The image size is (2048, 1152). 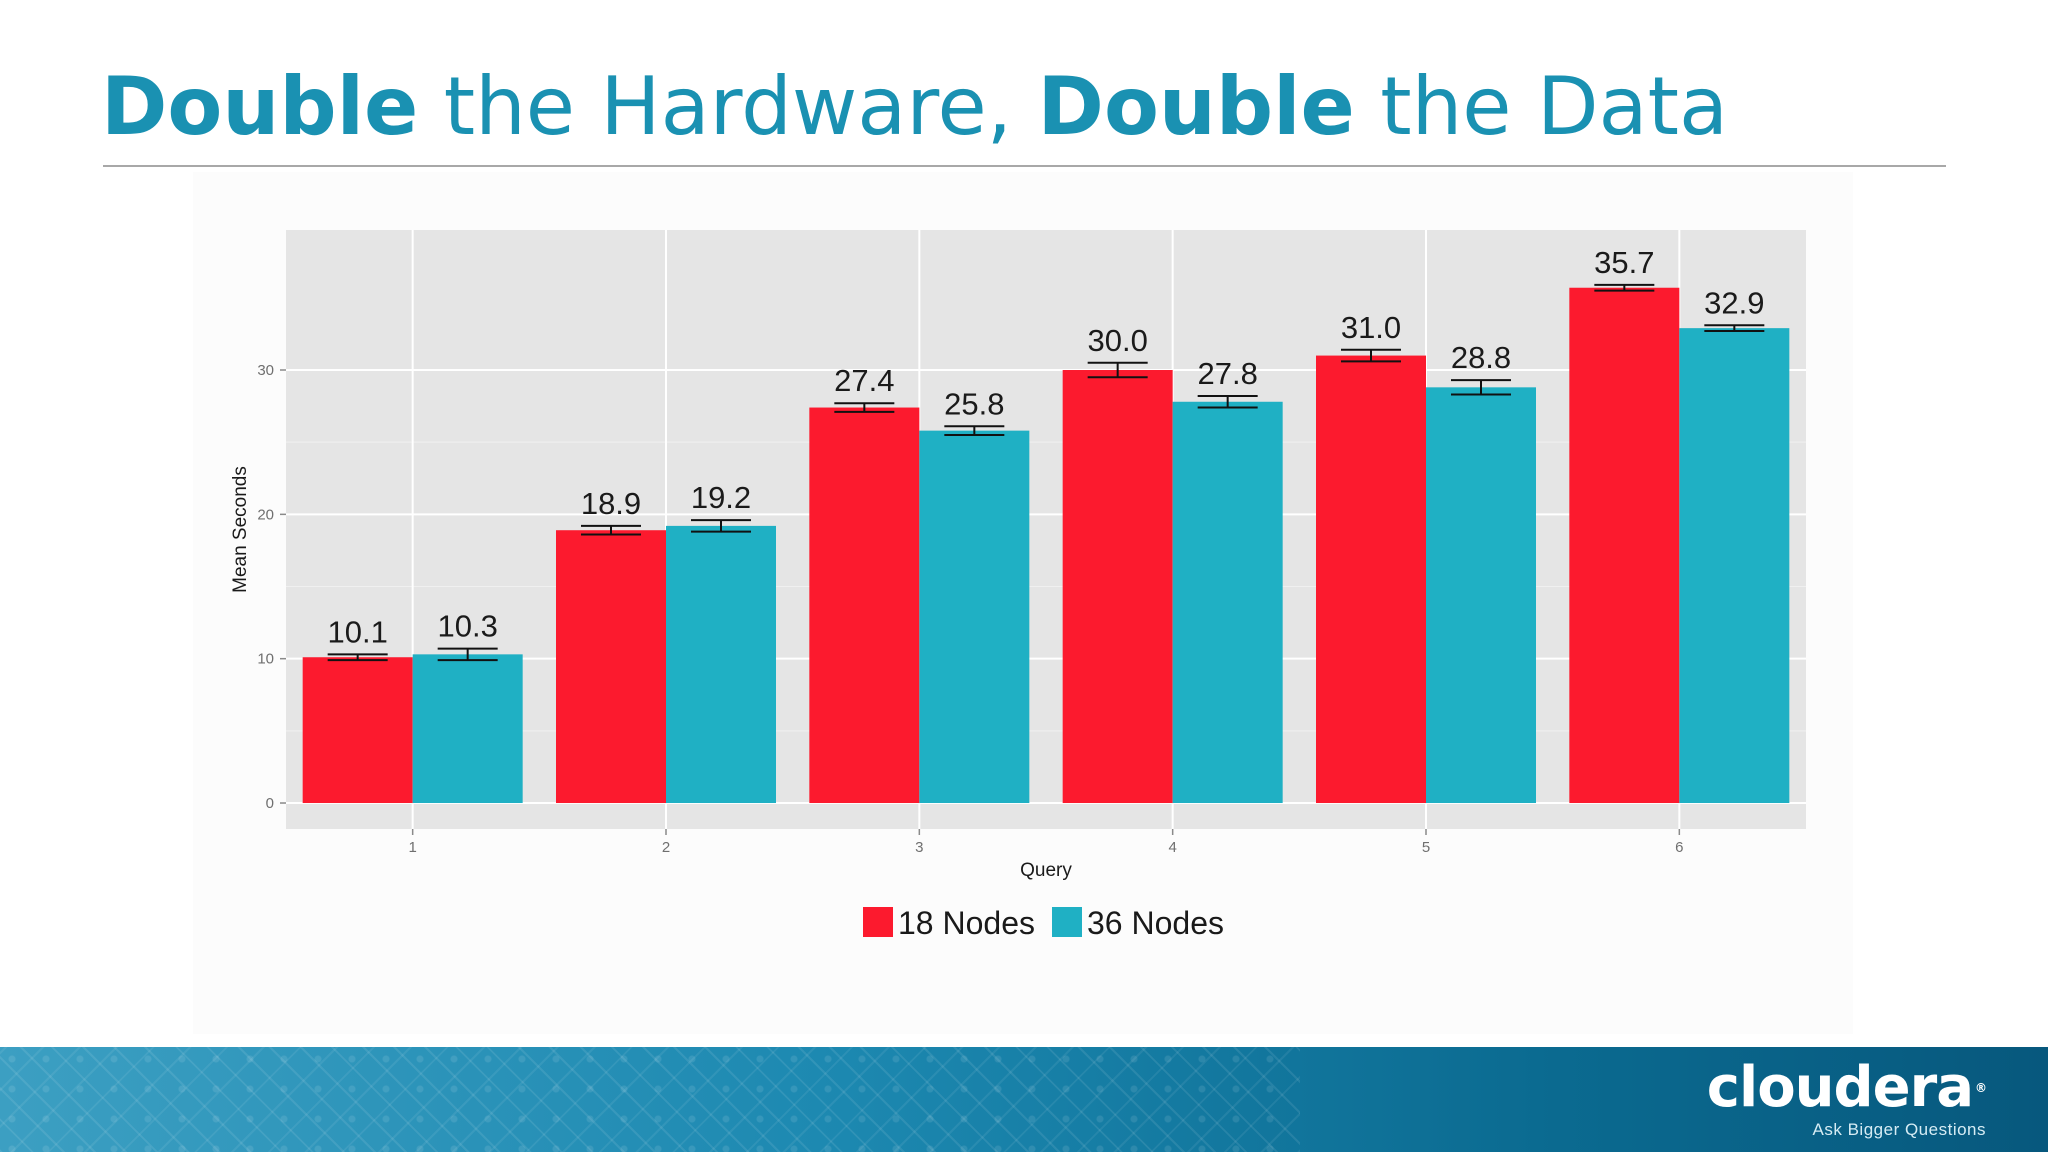 What do you see at coordinates (1481, 357) in the screenshot?
I see `data-label: 28.8` at bounding box center [1481, 357].